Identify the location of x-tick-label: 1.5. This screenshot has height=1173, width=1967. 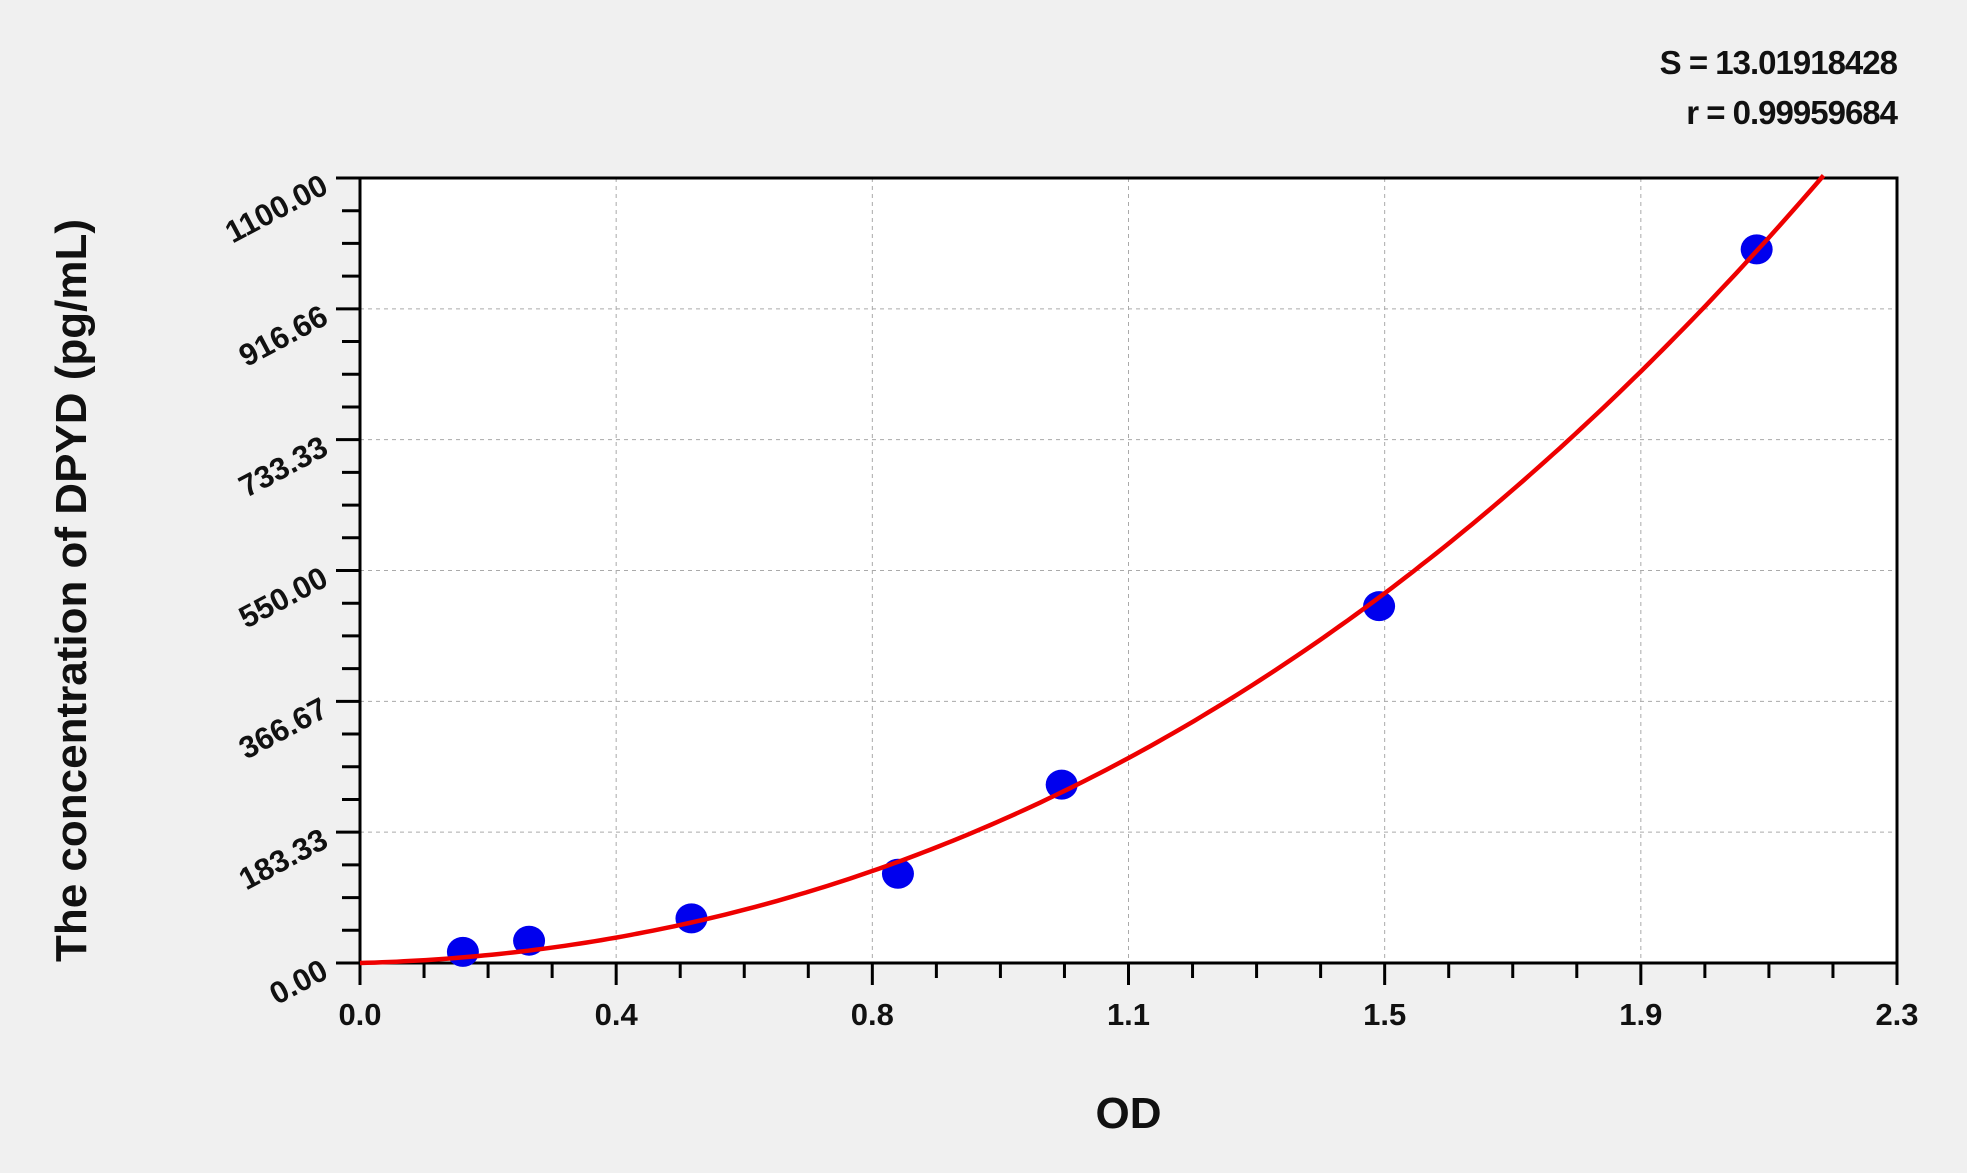
(1384, 1014).